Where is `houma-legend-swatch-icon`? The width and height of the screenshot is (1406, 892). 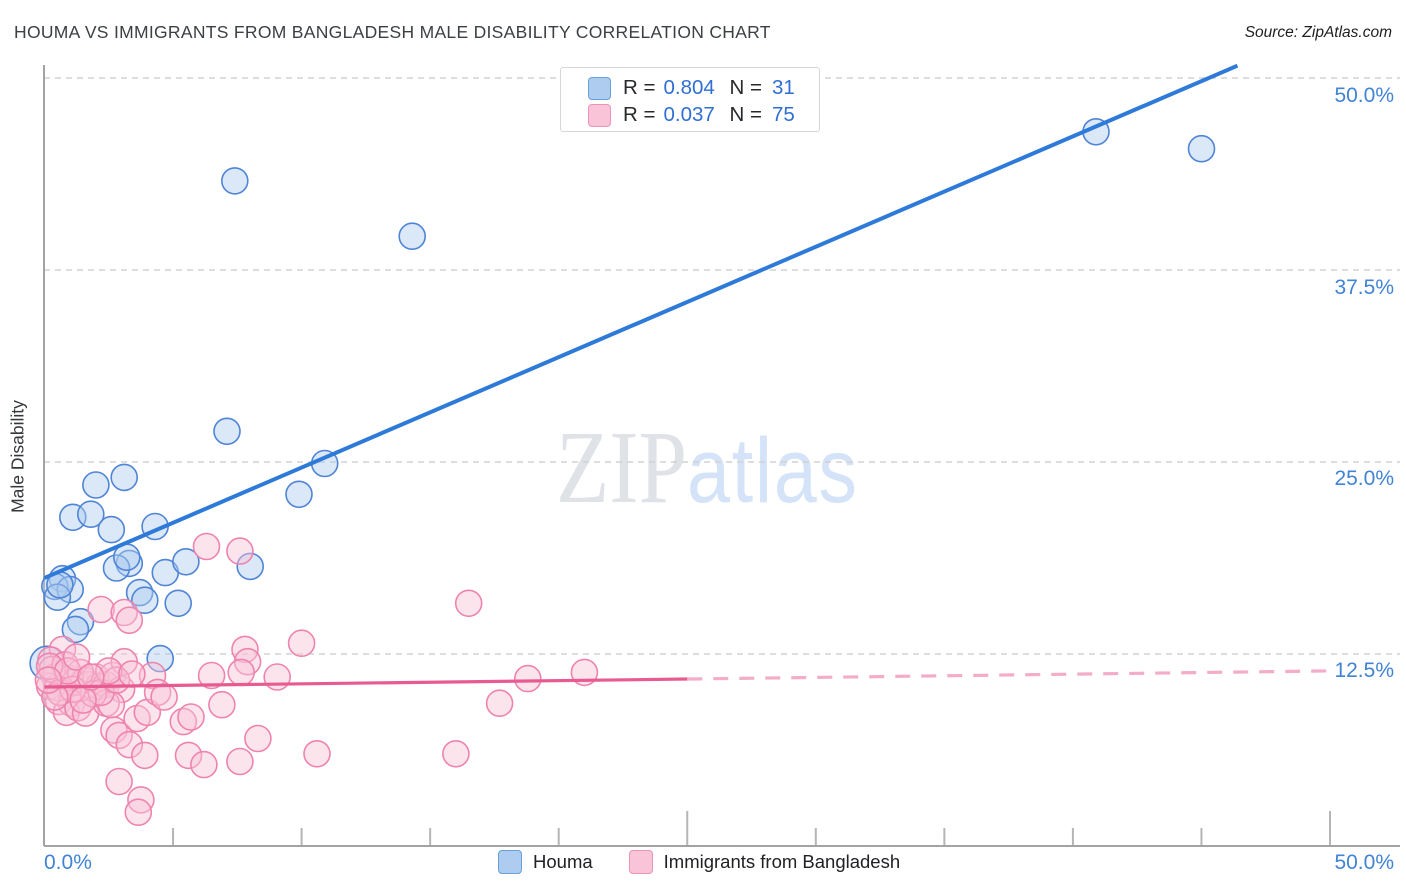
houma-legend-swatch-icon is located at coordinates (510, 862).